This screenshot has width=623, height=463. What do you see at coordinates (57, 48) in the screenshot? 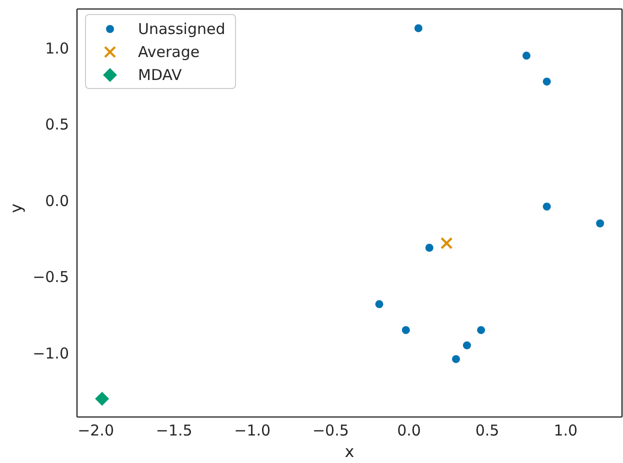
I see `y-tick-label: 1.0` at bounding box center [57, 48].